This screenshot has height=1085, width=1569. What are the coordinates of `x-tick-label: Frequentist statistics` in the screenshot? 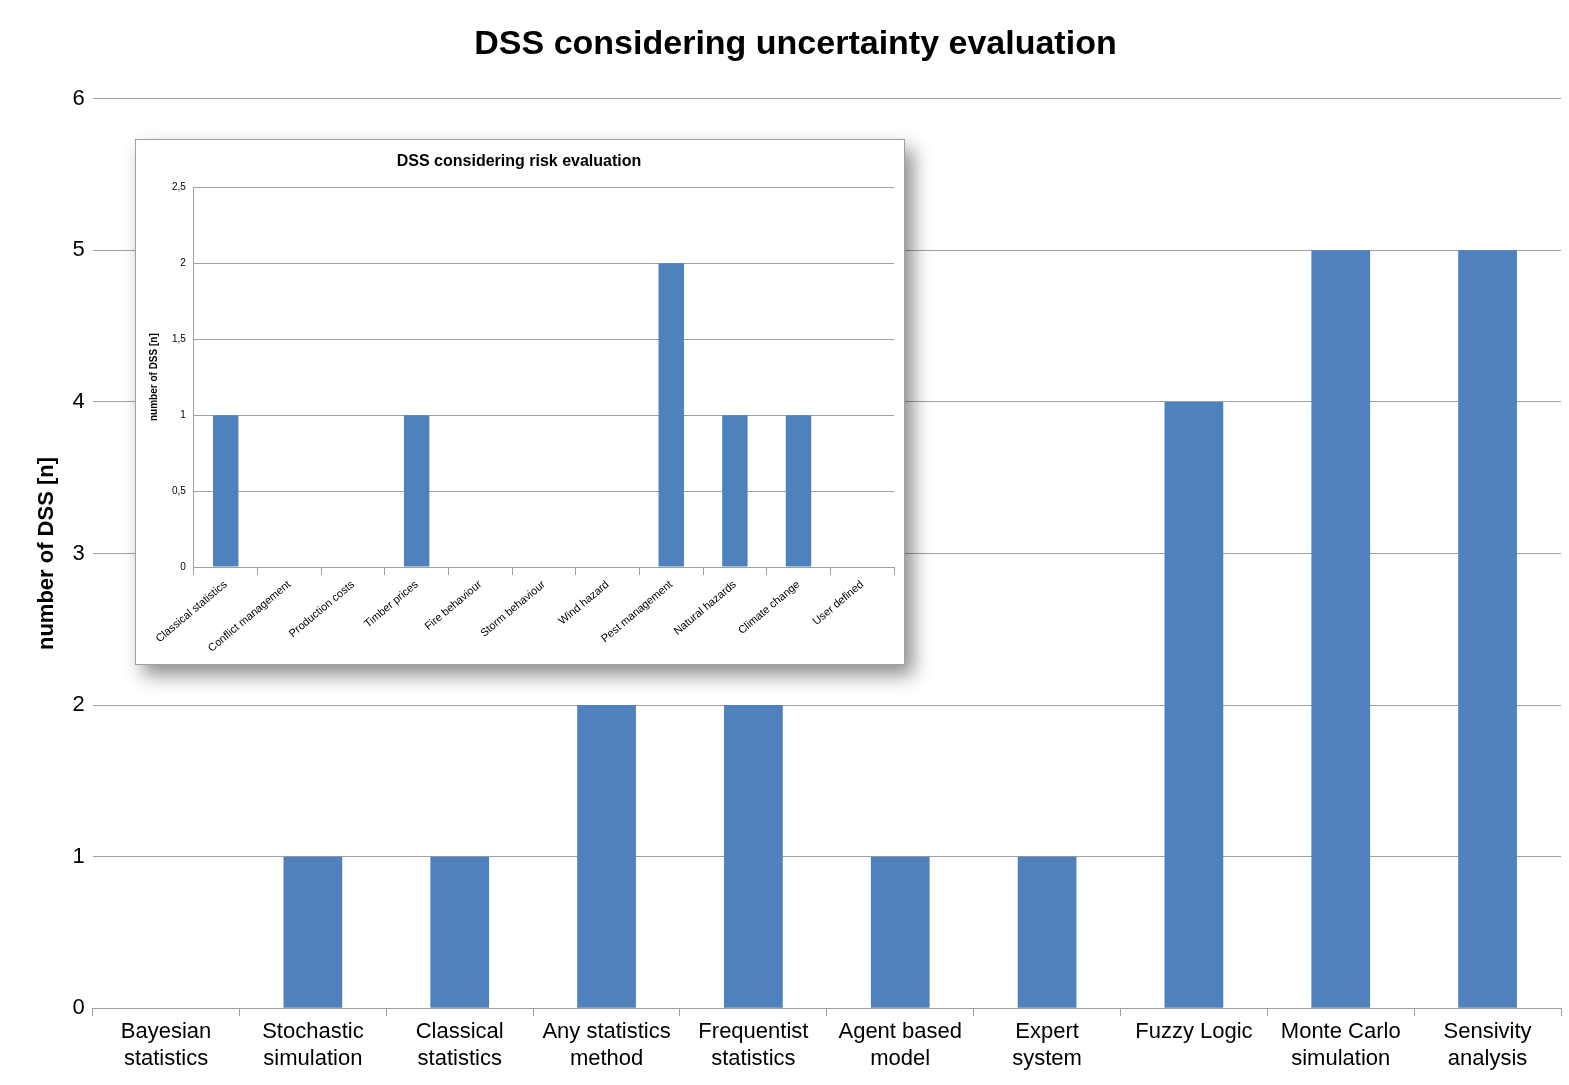 It's located at (753, 1044).